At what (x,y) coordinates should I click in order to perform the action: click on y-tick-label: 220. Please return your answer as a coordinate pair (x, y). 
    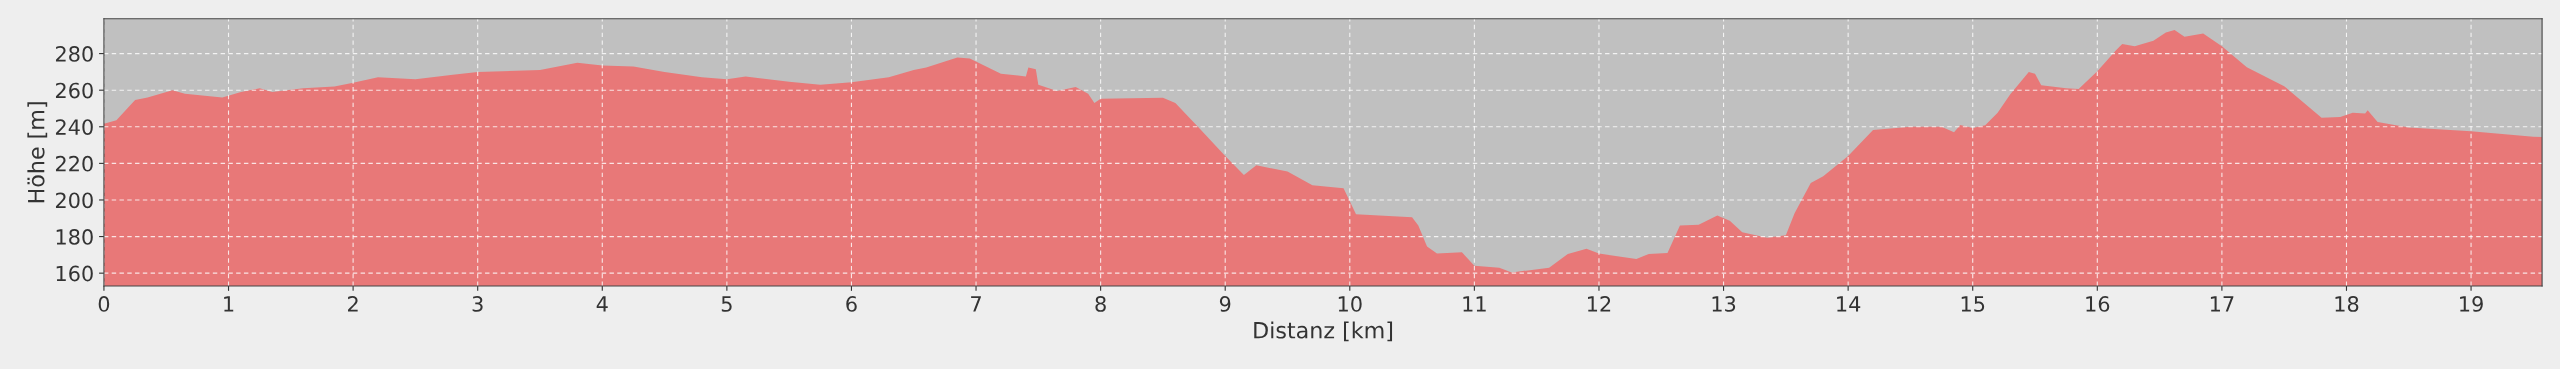
    Looking at the image, I should click on (74, 163).